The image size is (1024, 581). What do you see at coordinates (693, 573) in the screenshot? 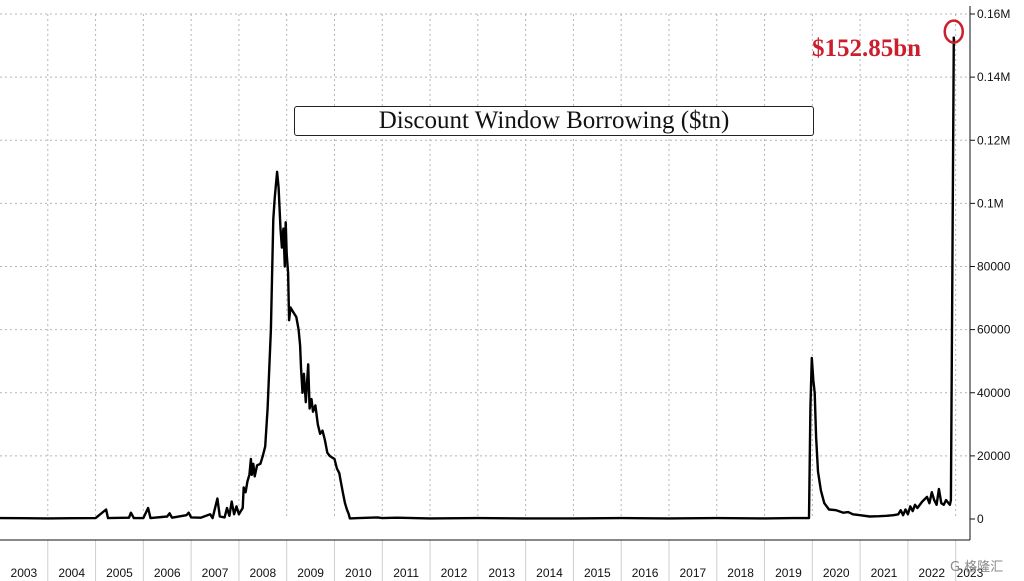
I see `x-tick-label: 2017` at bounding box center [693, 573].